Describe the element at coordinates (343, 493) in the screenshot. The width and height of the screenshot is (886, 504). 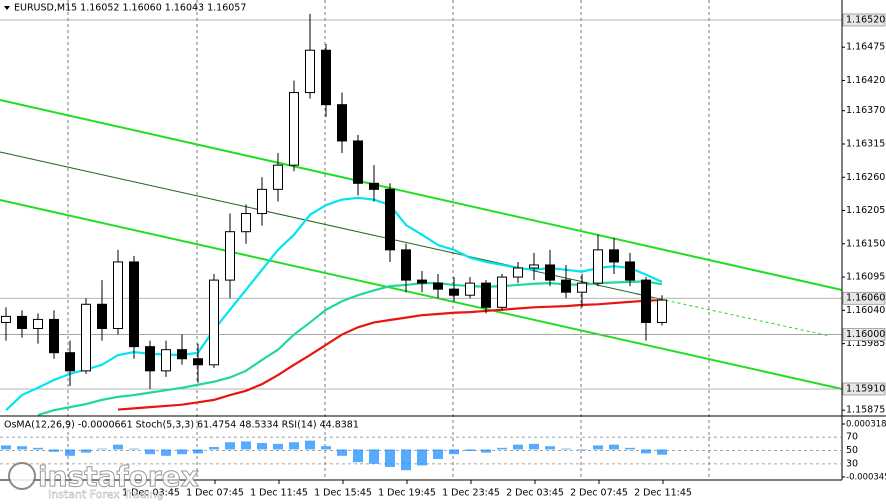
I see `x-tick-label: 1 Dec 15:45` at that location.